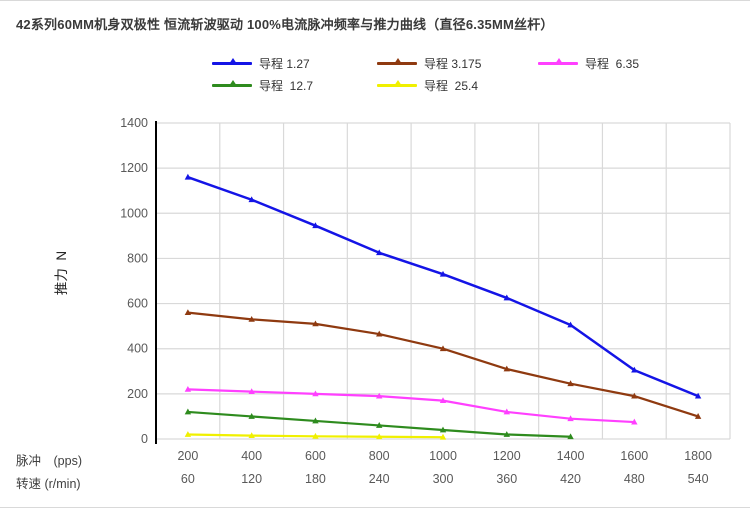  I want to click on y-tick-label: 1400, so click(134, 123).